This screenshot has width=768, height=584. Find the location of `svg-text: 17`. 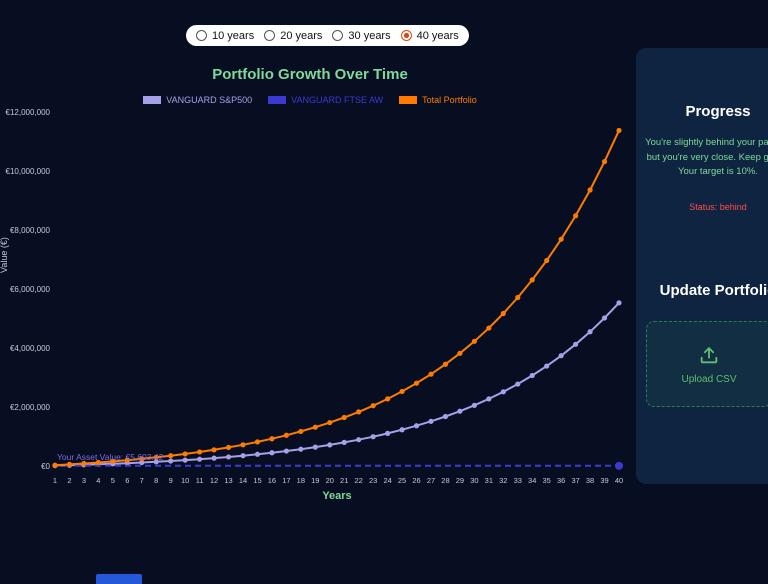

svg-text: 17 is located at coordinates (286, 480).